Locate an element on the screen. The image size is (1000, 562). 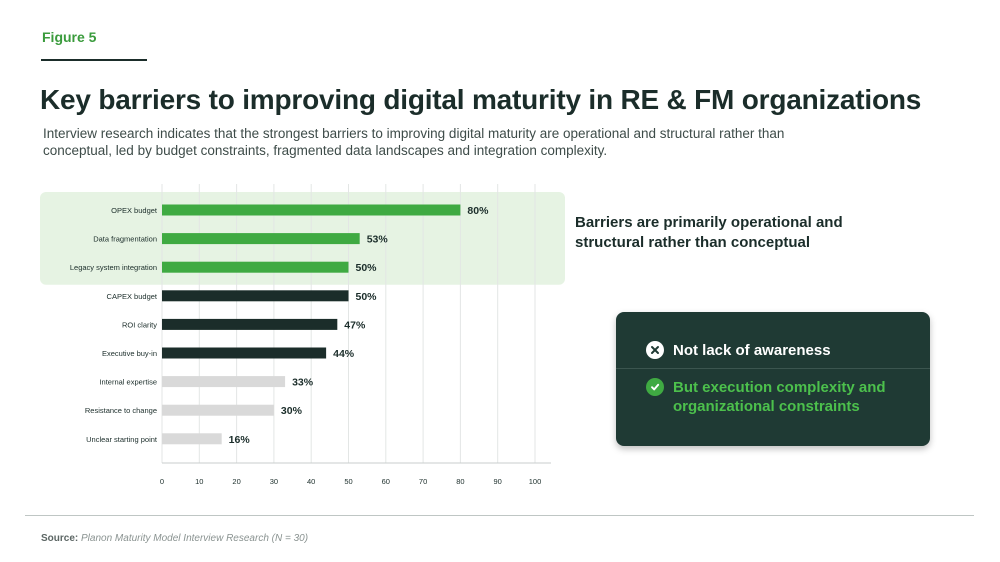
x-tick-label: 40 is located at coordinates (311, 481).